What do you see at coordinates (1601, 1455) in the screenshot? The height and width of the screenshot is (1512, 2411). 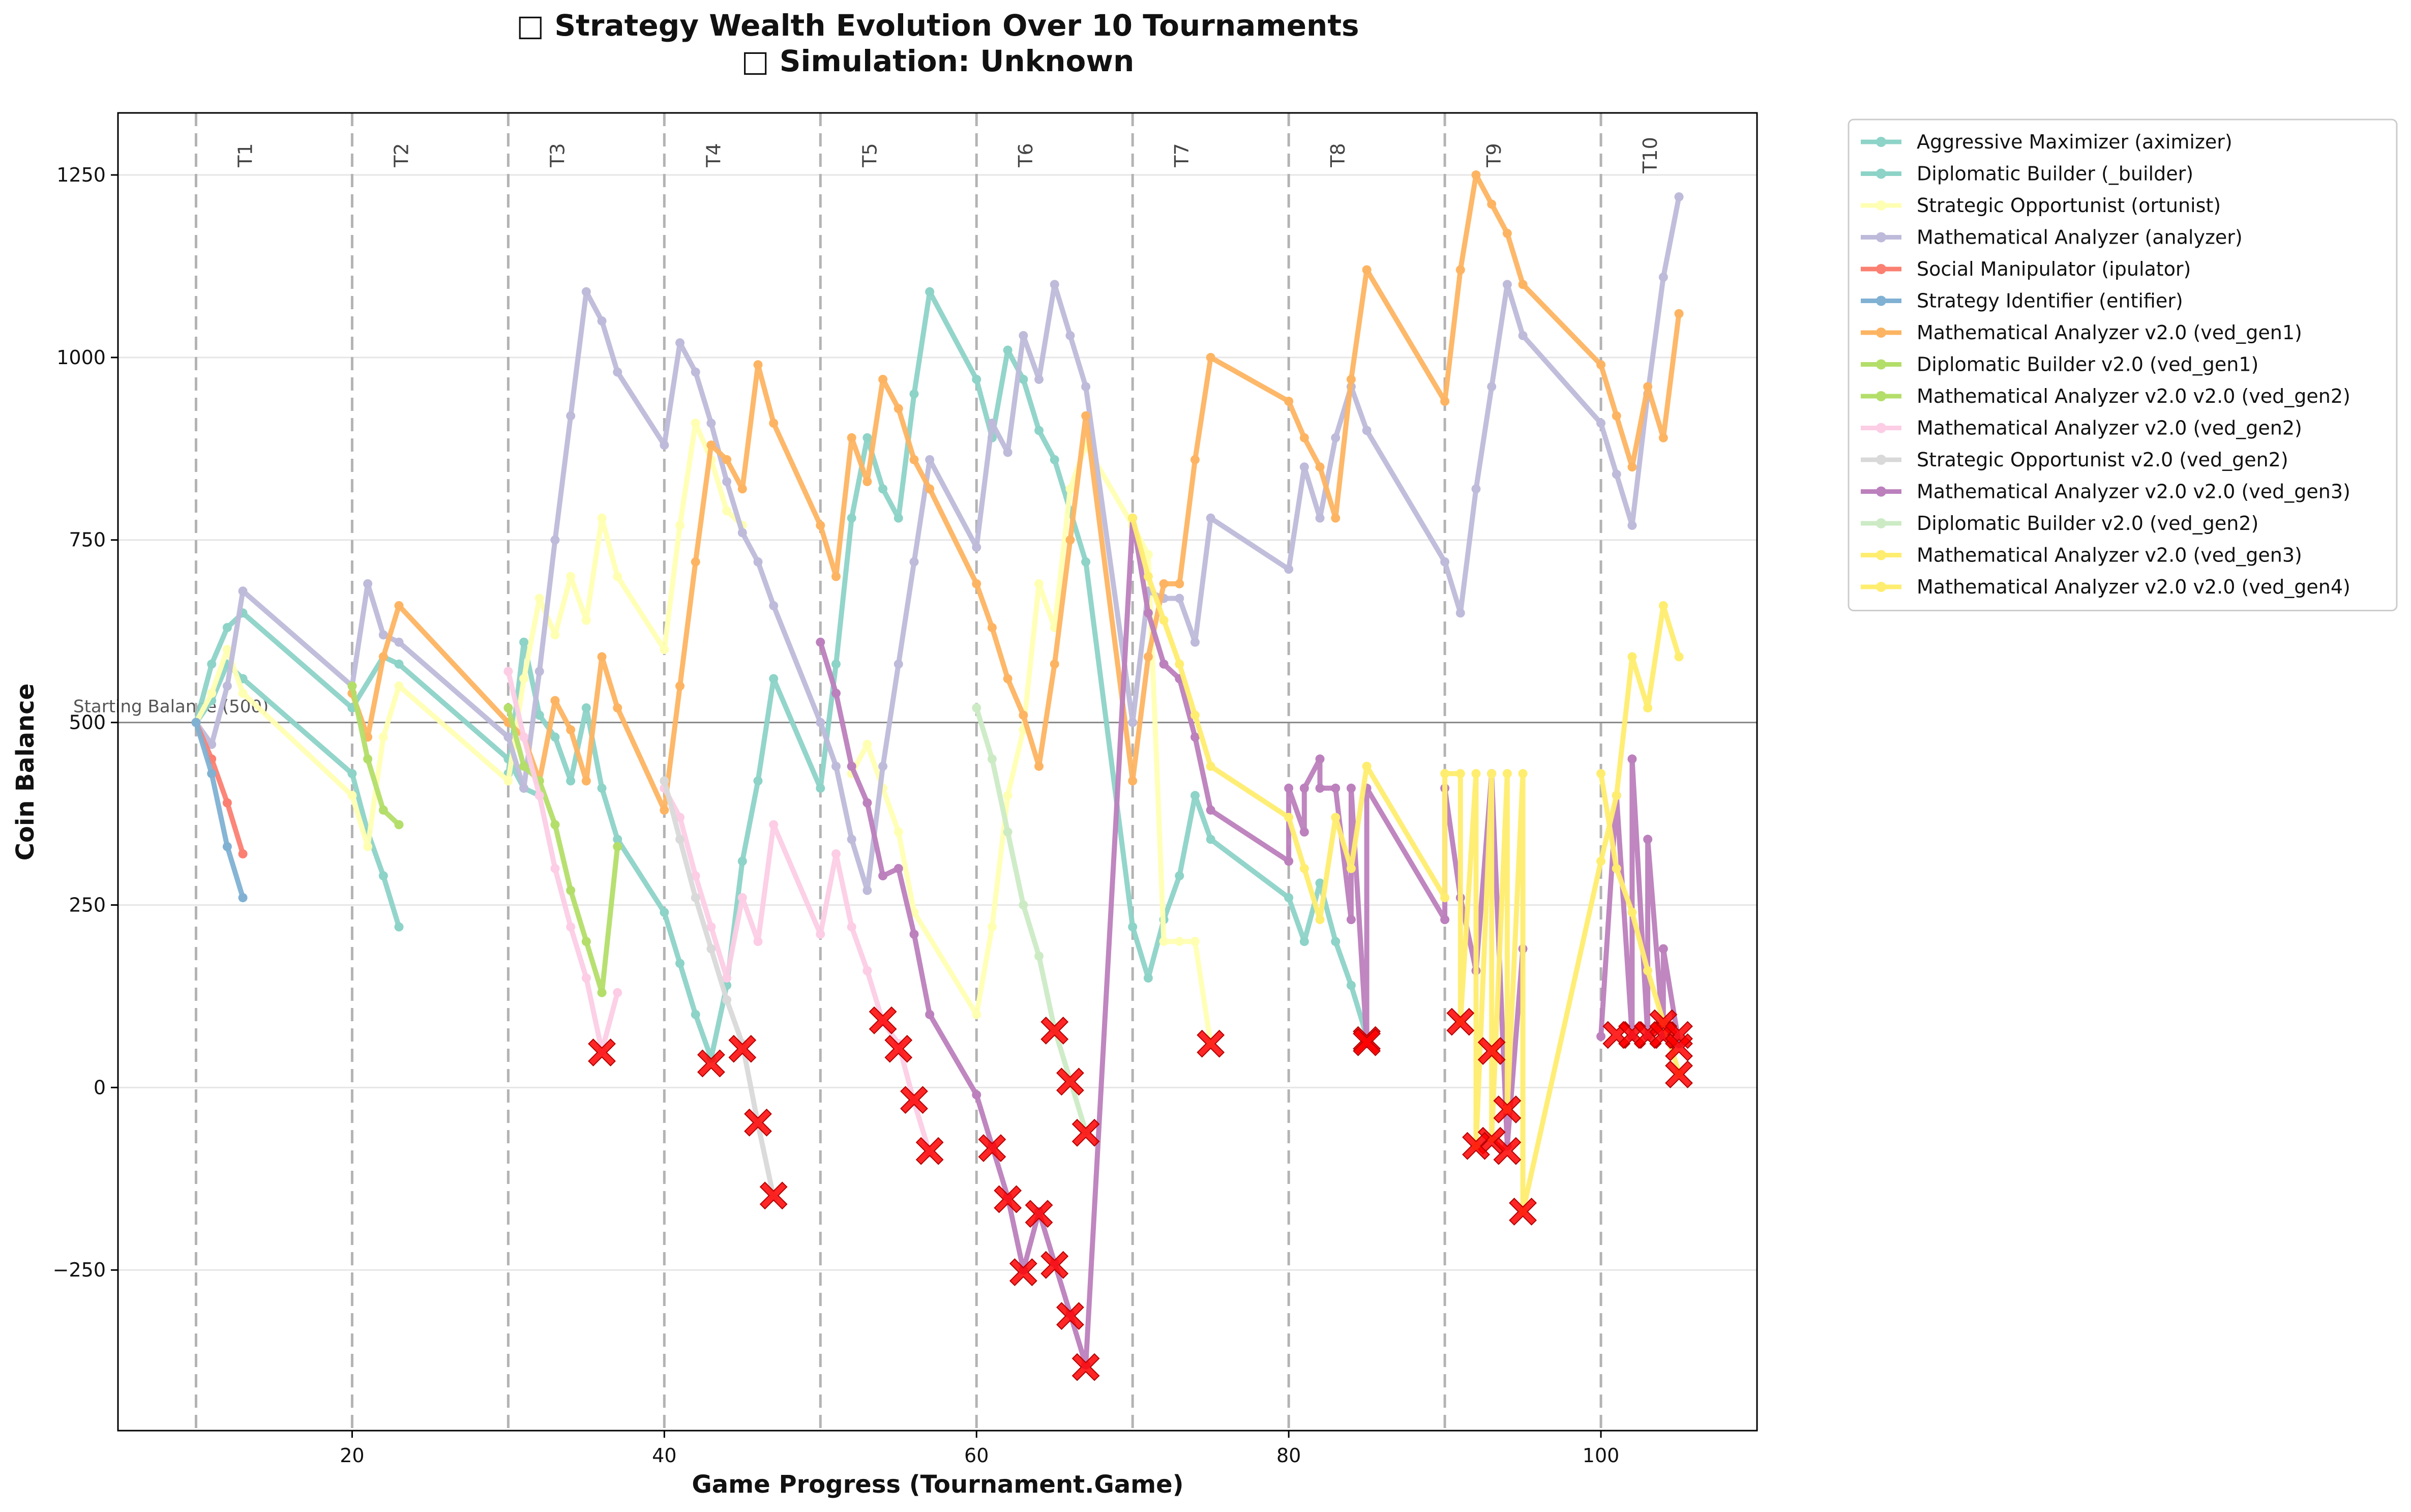 I see `x-tick-label: 100` at bounding box center [1601, 1455].